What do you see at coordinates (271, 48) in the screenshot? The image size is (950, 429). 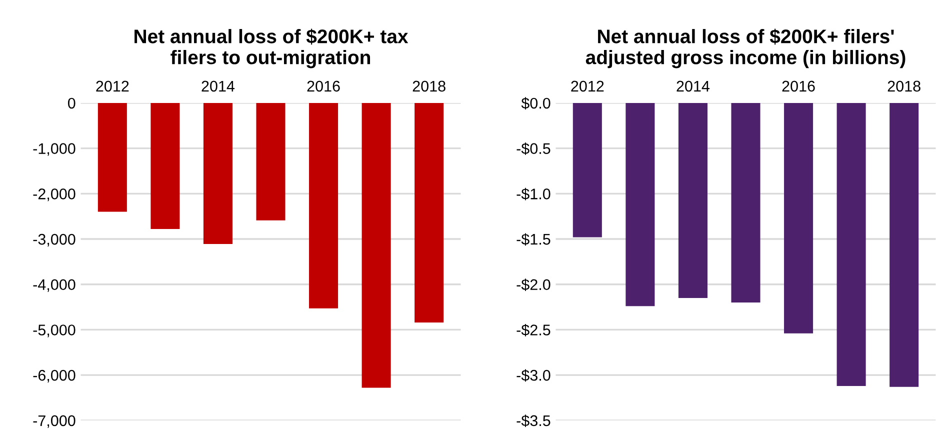 I see `chart-title: Net annual loss of $200K+ tax filers to out-migration` at bounding box center [271, 48].